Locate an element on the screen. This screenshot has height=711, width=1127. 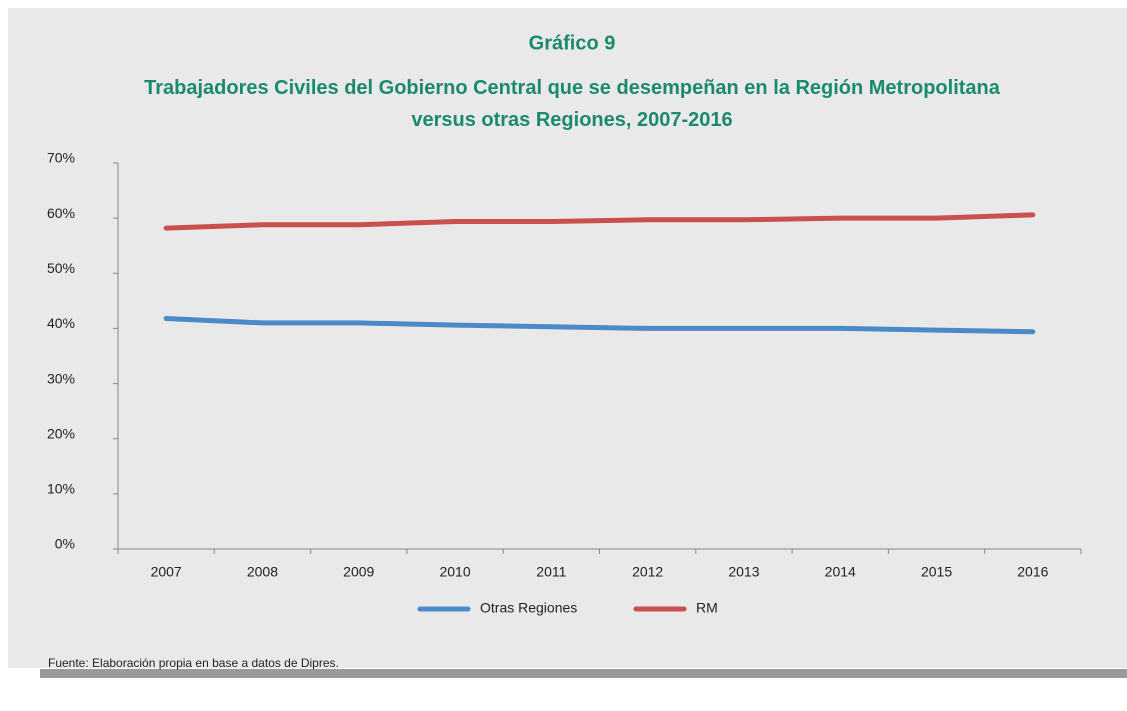
y-tick-label: 30% is located at coordinates (61, 378).